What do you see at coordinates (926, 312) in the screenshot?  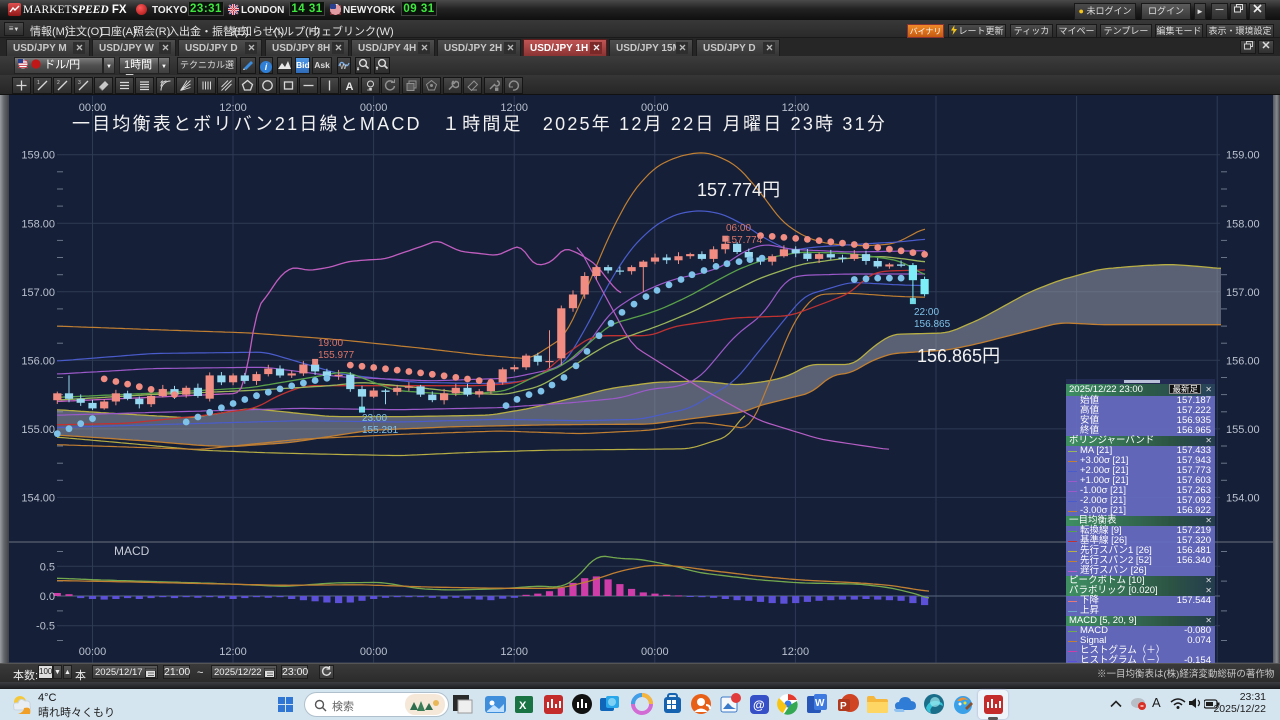 I see `svg-text: 22:00` at bounding box center [926, 312].